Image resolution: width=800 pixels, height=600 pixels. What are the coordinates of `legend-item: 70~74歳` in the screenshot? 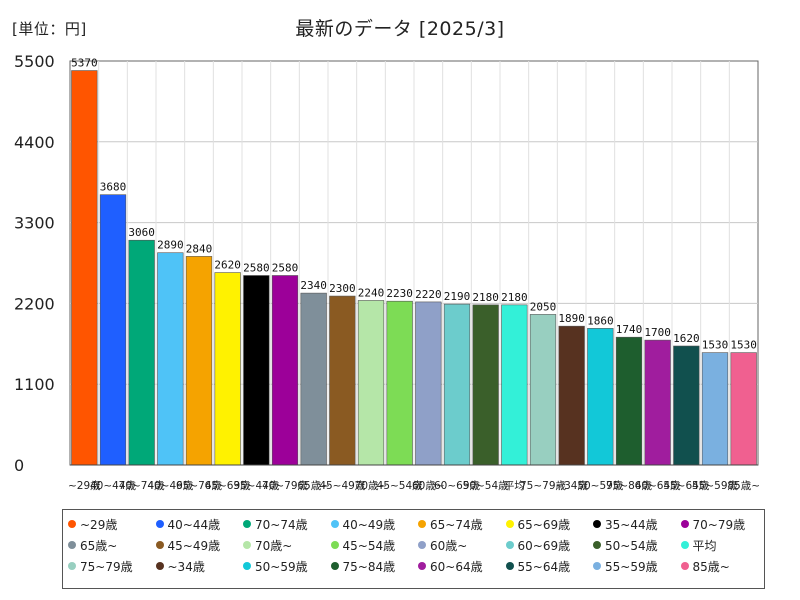 It's located at (284, 524).